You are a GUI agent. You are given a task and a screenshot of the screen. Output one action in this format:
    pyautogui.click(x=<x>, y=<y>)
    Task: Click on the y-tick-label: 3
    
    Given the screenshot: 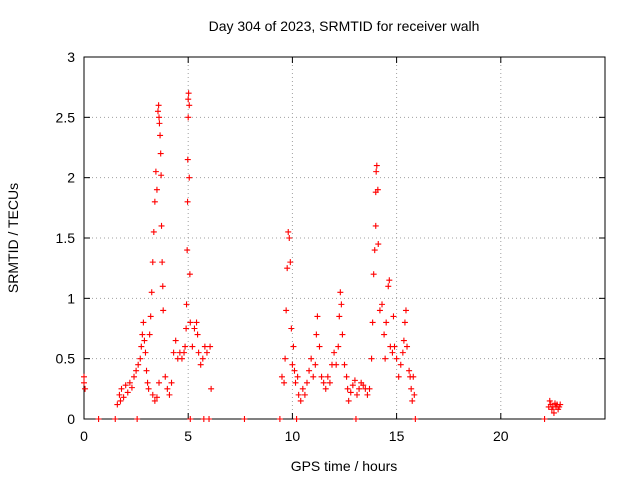 What is the action you would take?
    pyautogui.click(x=71, y=57)
    